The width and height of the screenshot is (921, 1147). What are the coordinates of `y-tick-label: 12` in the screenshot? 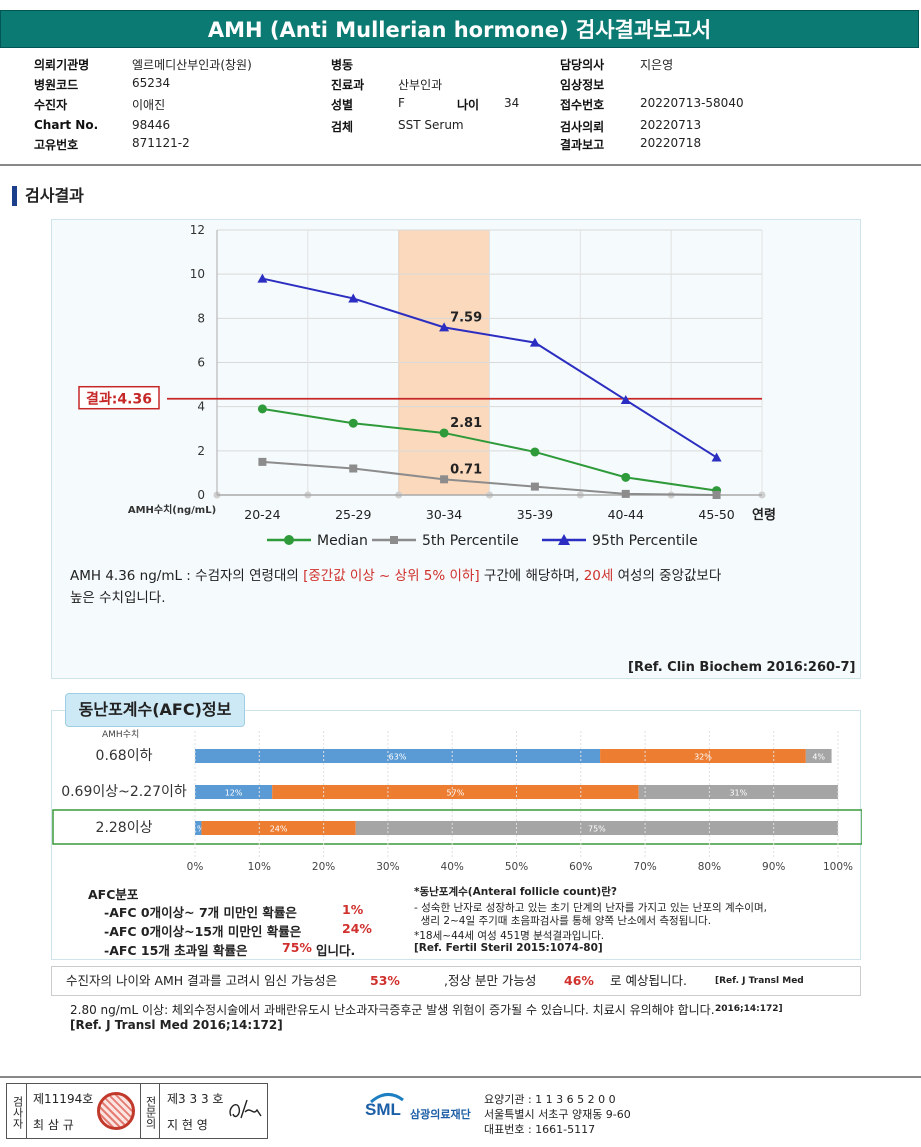 It's located at (197, 230).